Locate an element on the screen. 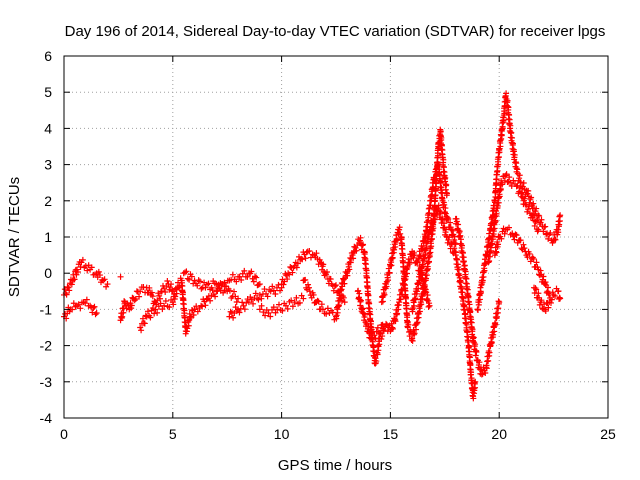  y-tick-label: 1 is located at coordinates (48, 237).